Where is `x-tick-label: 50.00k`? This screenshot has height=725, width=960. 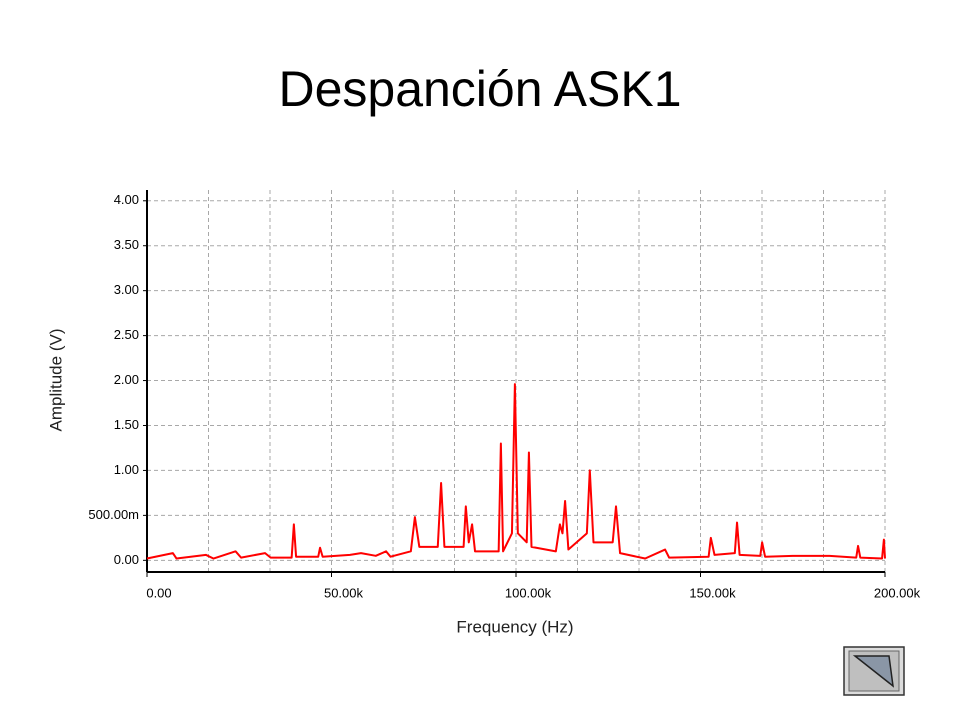
x-tick-label: 50.00k is located at coordinates (344, 592).